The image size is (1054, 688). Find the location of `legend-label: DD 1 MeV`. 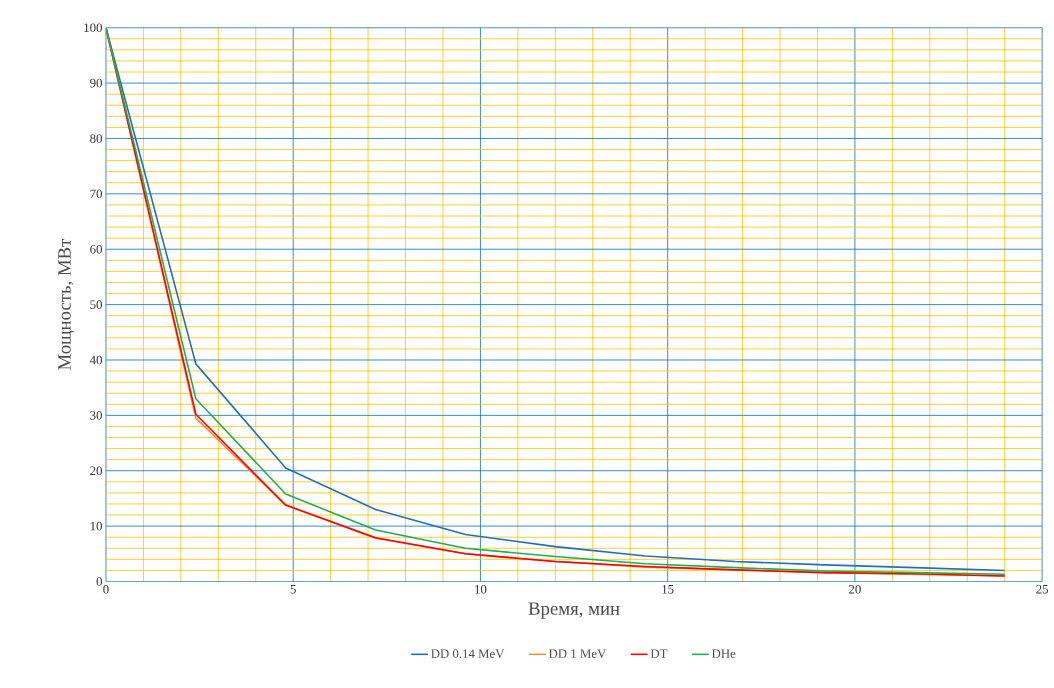

legend-label: DD 1 MeV is located at coordinates (577, 653).